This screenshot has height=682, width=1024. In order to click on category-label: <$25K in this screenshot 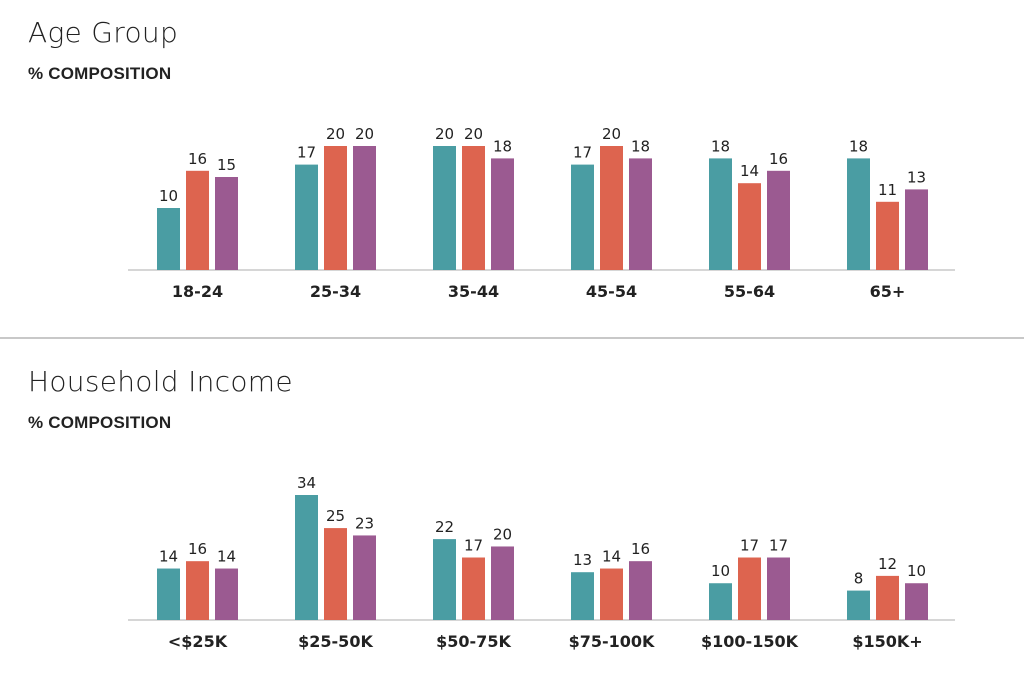, I will do `click(198, 641)`.